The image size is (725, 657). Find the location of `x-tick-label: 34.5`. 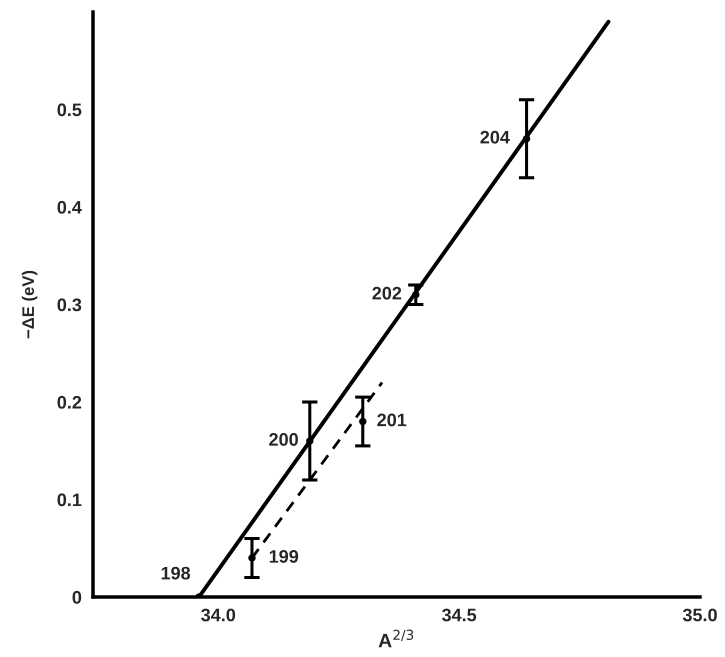

x-tick-label: 34.5 is located at coordinates (459, 615).